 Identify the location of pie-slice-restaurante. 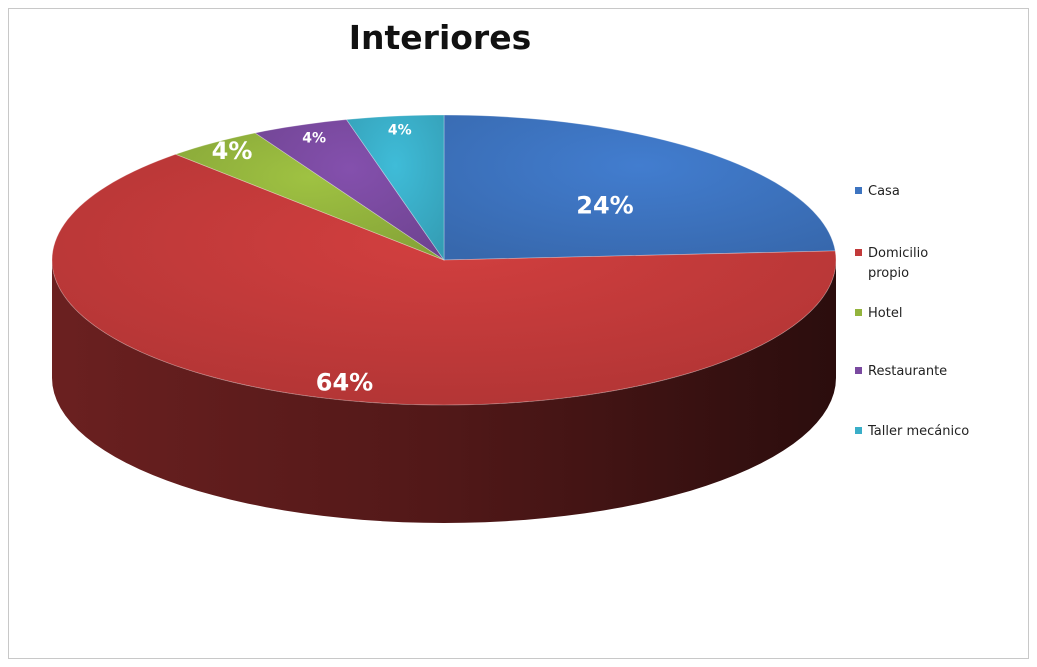
(349, 190).